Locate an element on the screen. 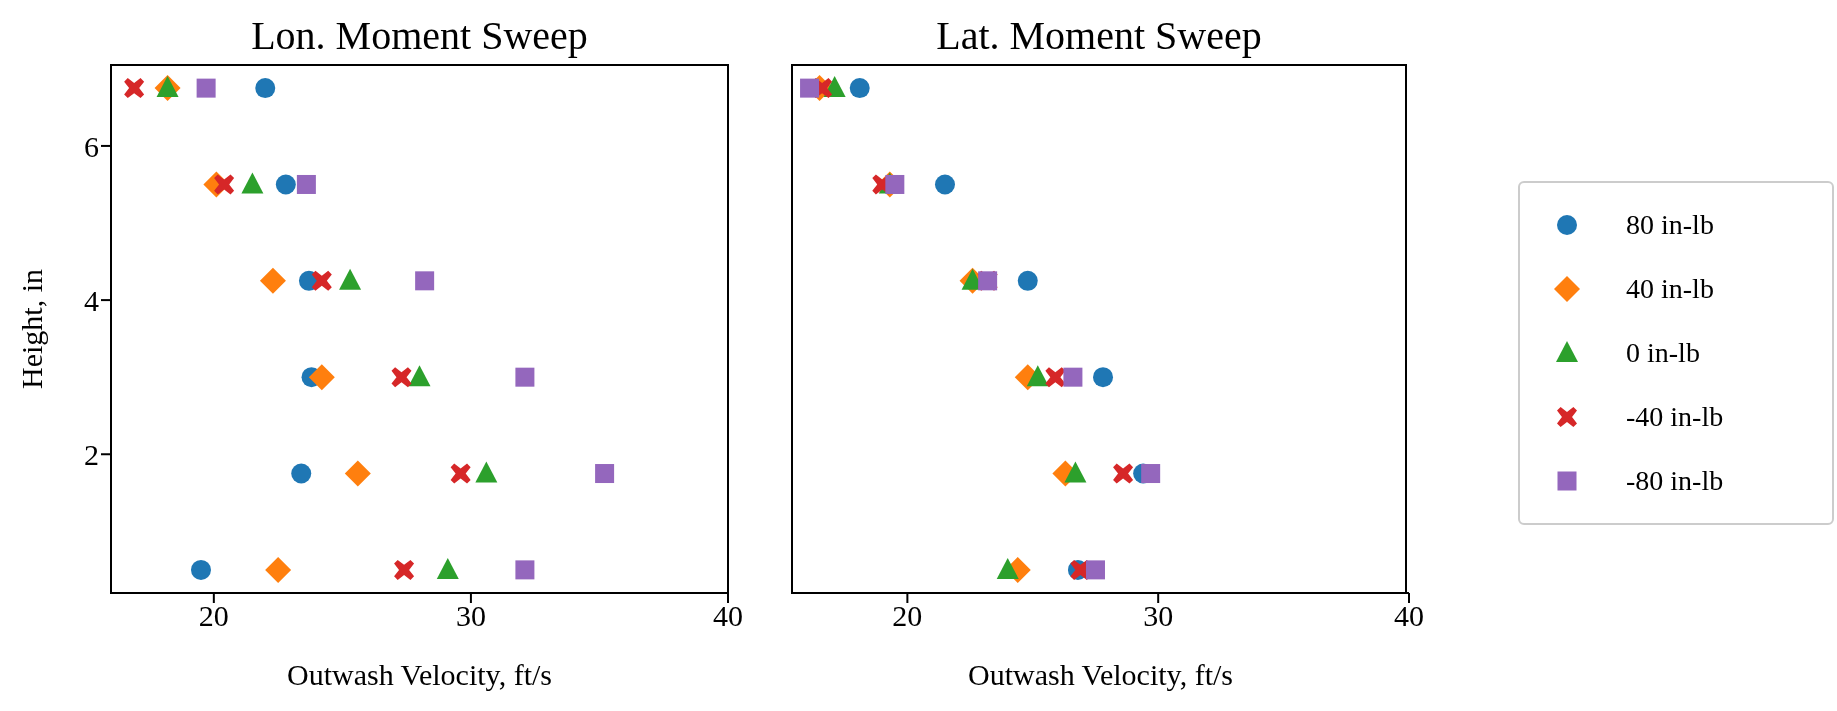  y-tick-label: 4 is located at coordinates (91, 300).